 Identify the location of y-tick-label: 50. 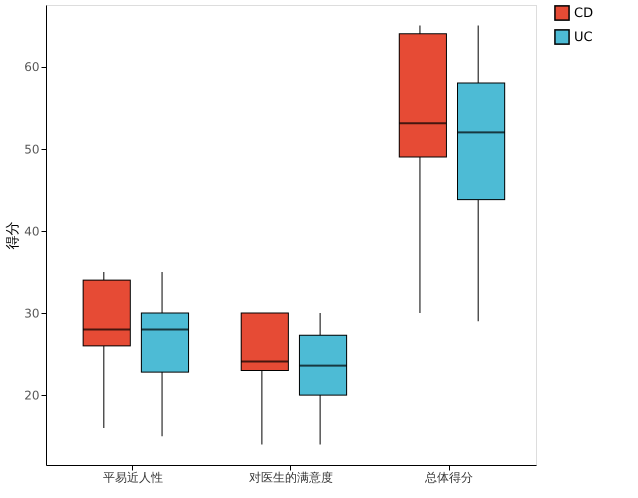
(32, 149).